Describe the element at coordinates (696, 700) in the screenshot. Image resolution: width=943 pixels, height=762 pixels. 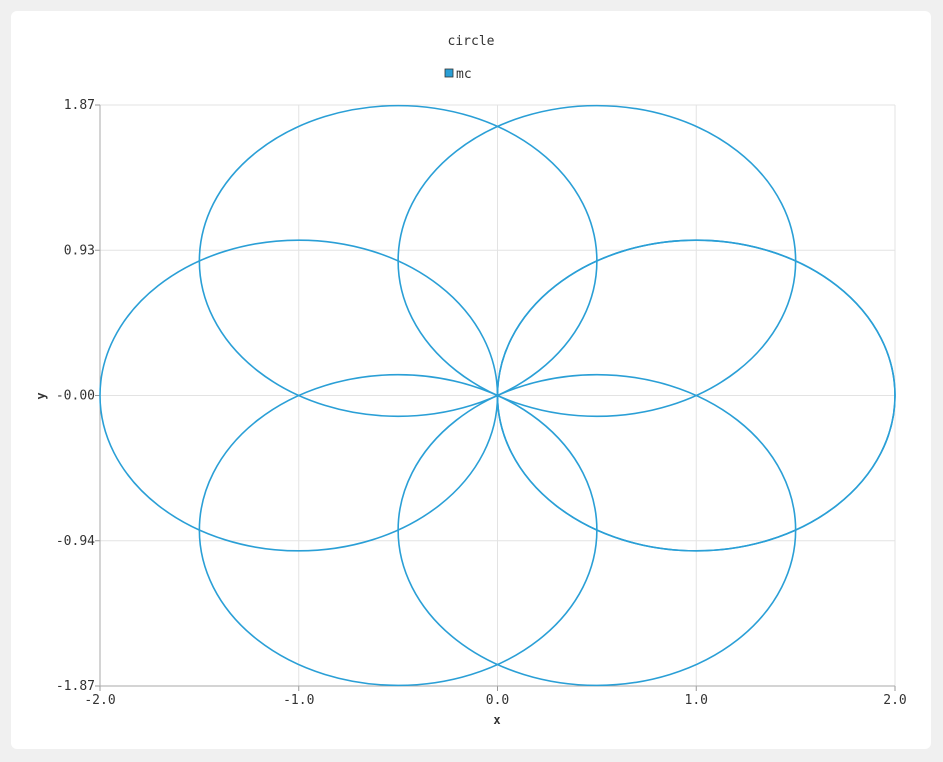
I see `x-tick-label: 1.0` at that location.